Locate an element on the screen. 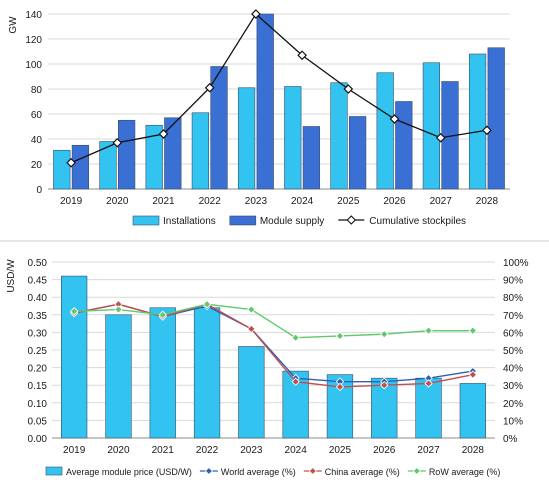 Image resolution: width=549 pixels, height=489 pixels. y2-tick-label: 90% is located at coordinates (513, 281).